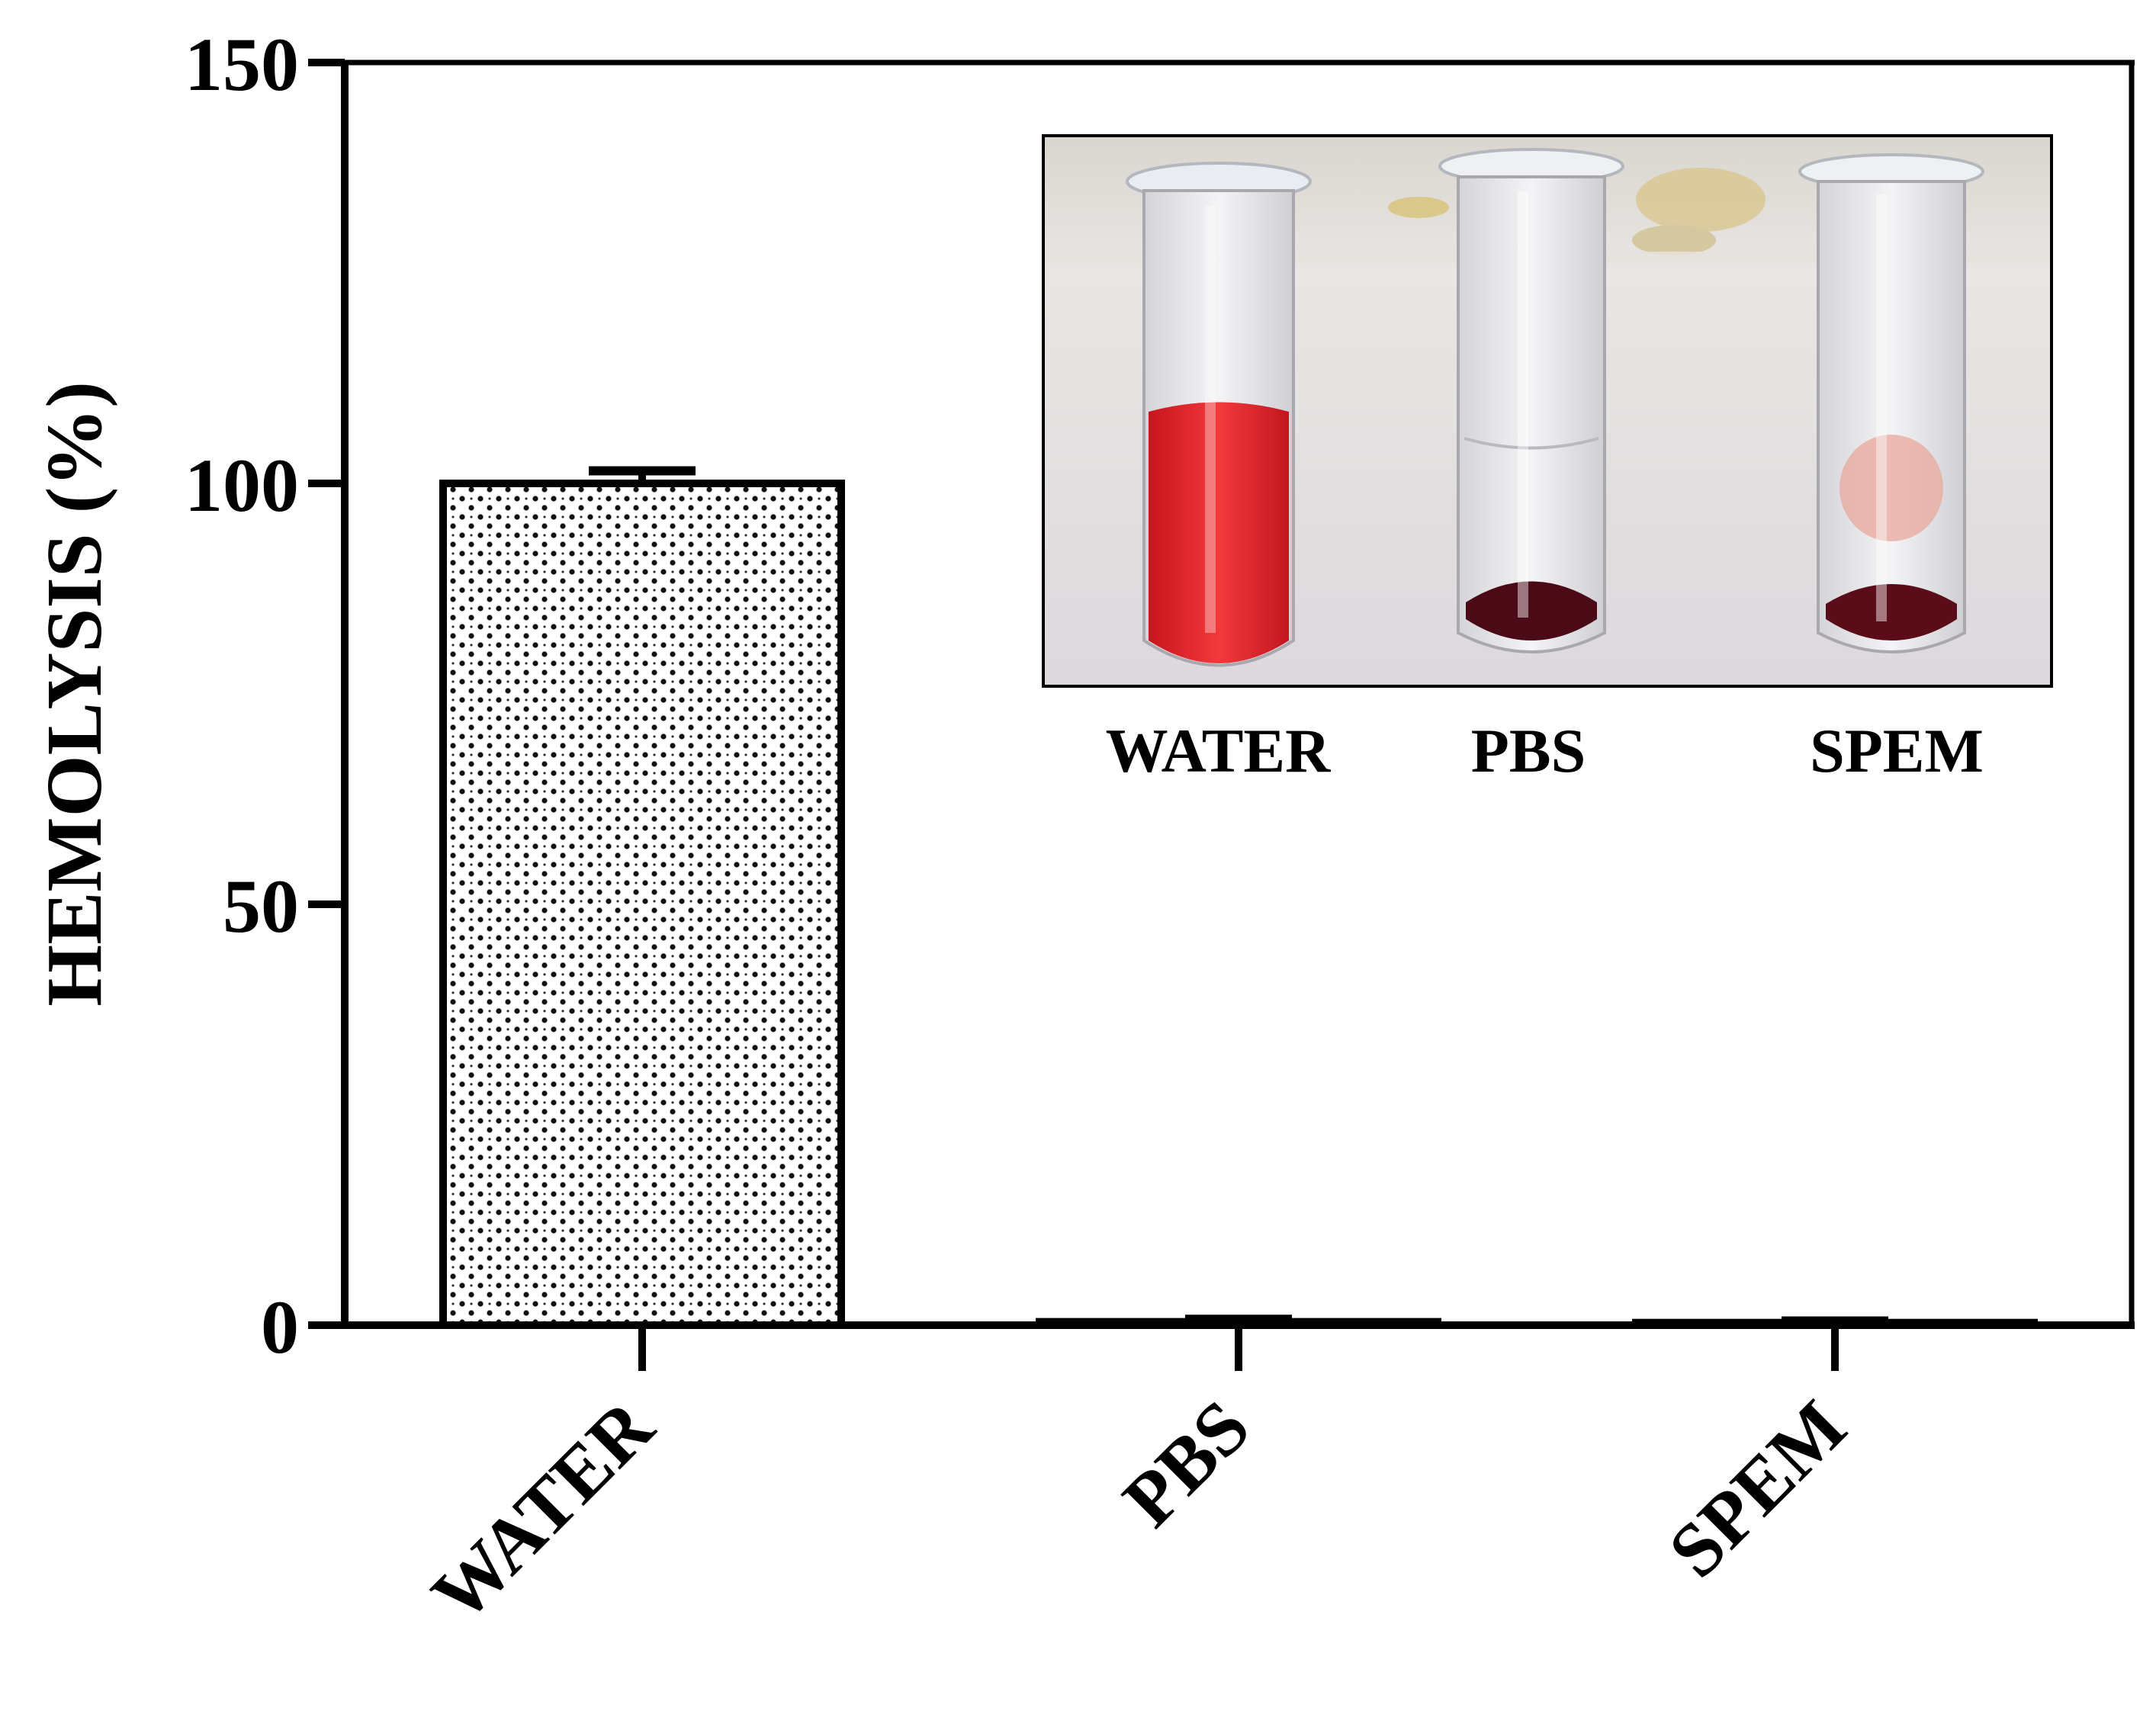  Describe the element at coordinates (280, 1327) in the screenshot. I see `y-tick-label-0: 0` at that location.